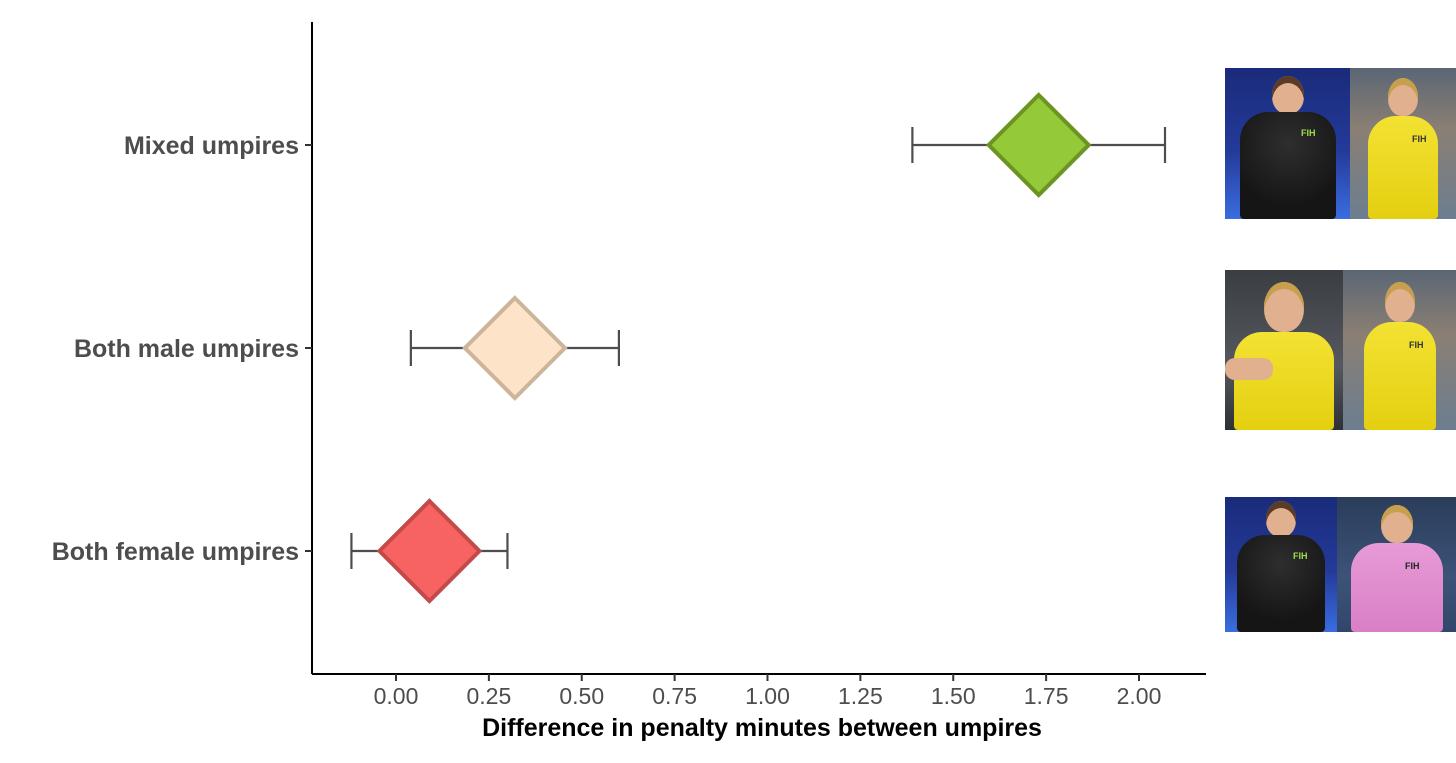  What do you see at coordinates (488, 696) in the screenshot?
I see `x-tick-label: 0.25` at bounding box center [488, 696].